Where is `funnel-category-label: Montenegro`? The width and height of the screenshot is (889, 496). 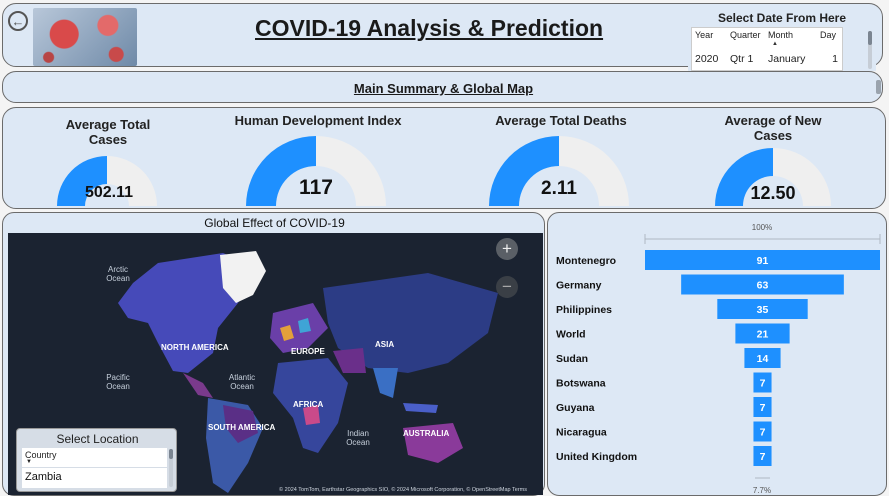 funnel-category-label: Montenegro is located at coordinates (586, 261).